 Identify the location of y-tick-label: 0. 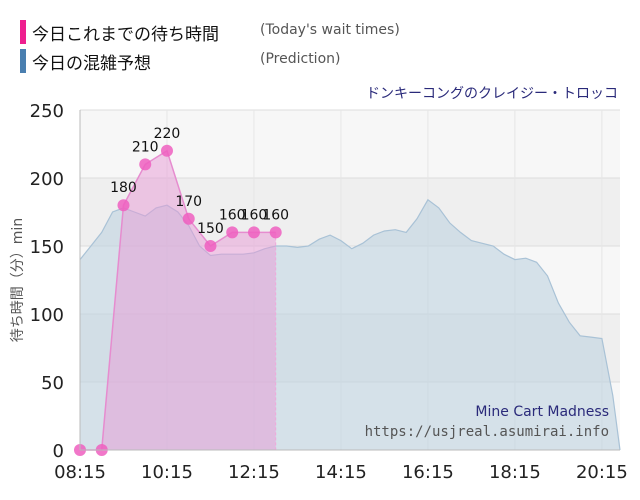
(58, 451).